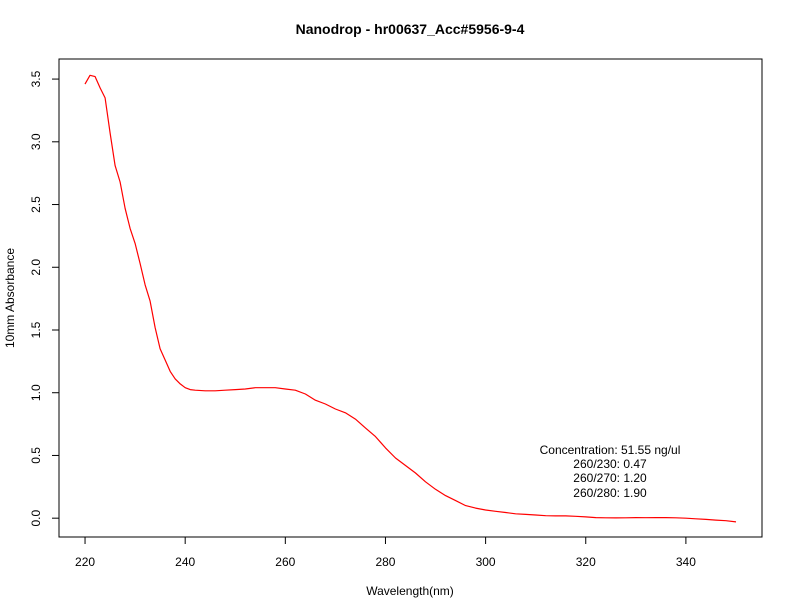 This screenshot has width=792, height=612. What do you see at coordinates (10, 298) in the screenshot?
I see `y-axis-label: 10mm Absorbance` at bounding box center [10, 298].